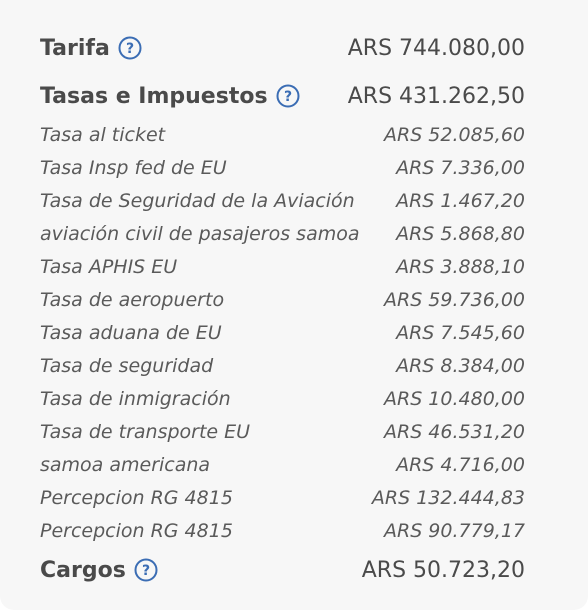  I want to click on tax-item-amount: ARS 4.716,00, so click(460, 465).